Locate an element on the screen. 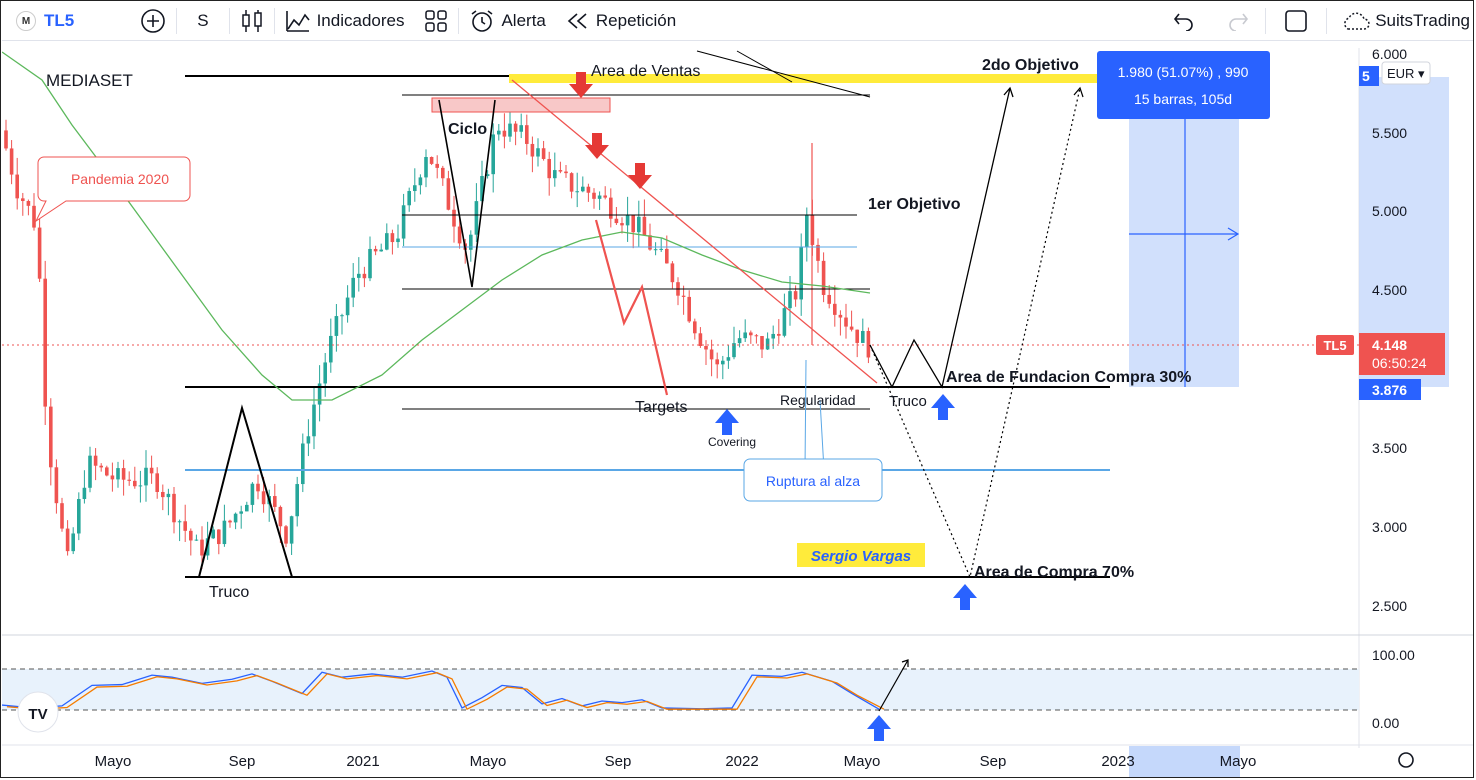 This screenshot has height=780, width=1476. replay-button: Repetición is located at coordinates (621, 21).